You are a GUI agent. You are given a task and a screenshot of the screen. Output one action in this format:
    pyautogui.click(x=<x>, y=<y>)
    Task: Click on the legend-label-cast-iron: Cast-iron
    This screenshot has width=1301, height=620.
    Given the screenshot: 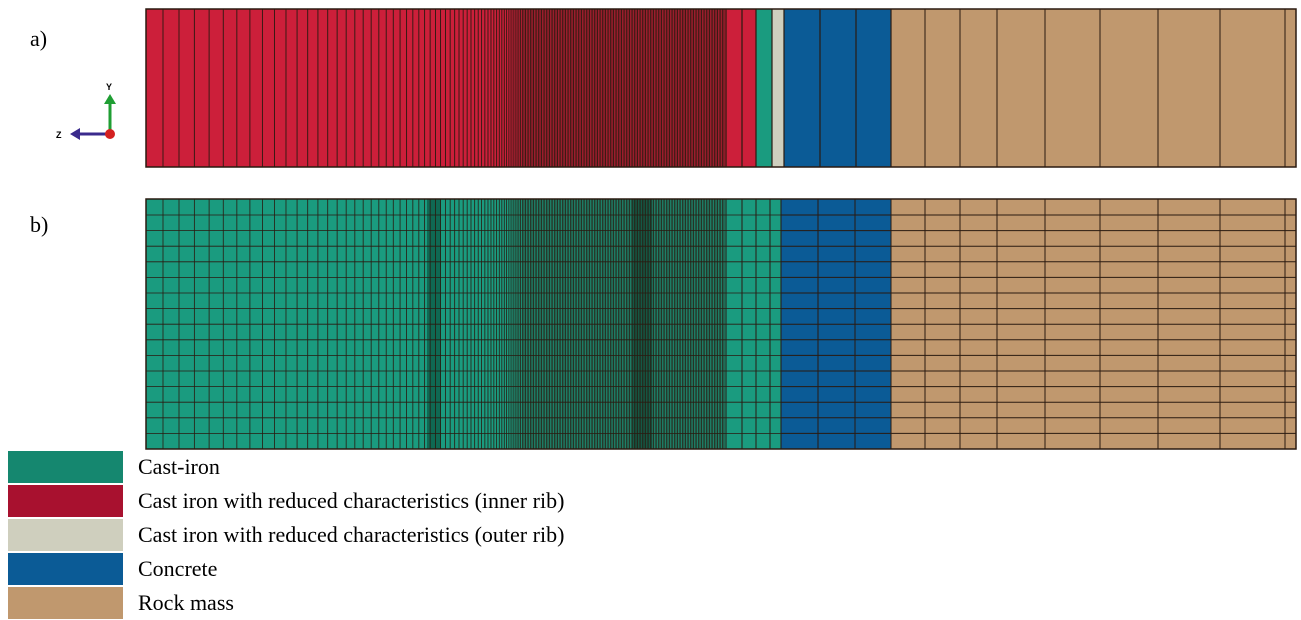 What is the action you would take?
    pyautogui.click(x=179, y=466)
    